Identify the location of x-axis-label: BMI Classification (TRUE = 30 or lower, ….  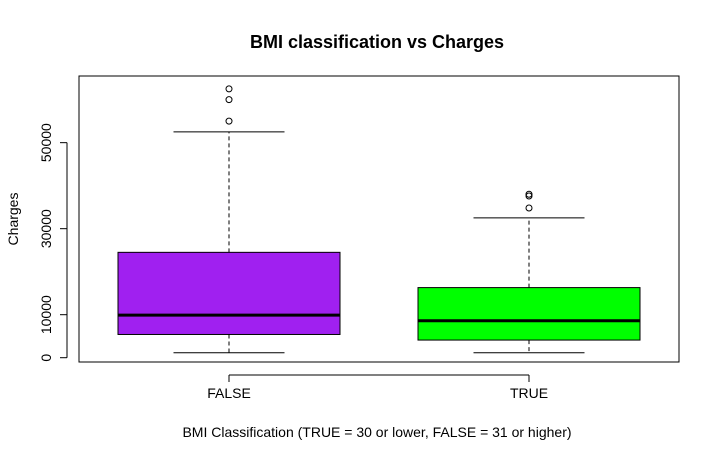
(376, 432).